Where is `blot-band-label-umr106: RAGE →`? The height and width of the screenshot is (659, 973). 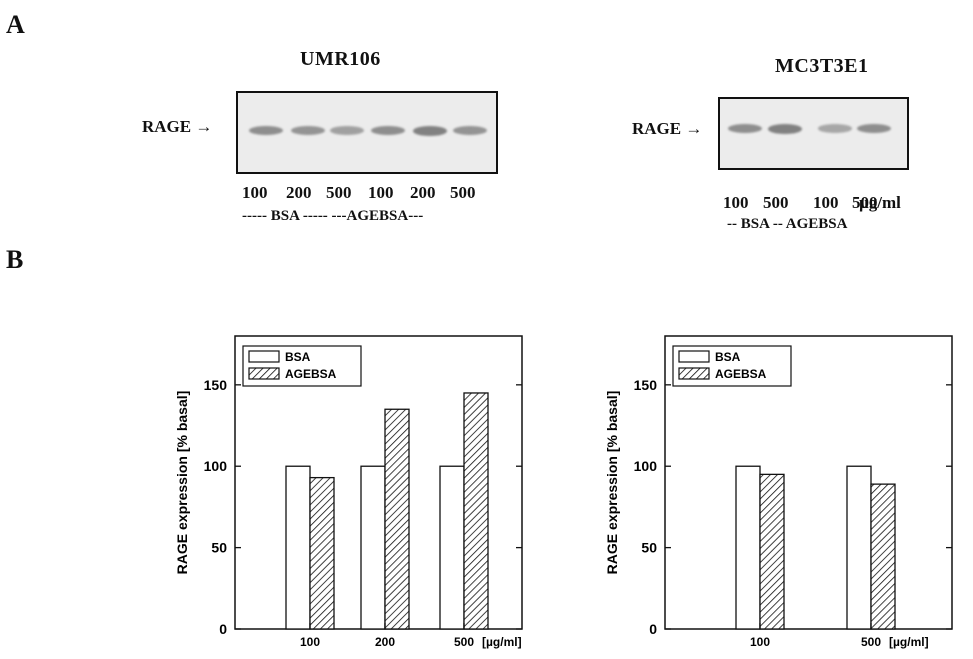
blot-band-label-umr106: RAGE → is located at coordinates (177, 127).